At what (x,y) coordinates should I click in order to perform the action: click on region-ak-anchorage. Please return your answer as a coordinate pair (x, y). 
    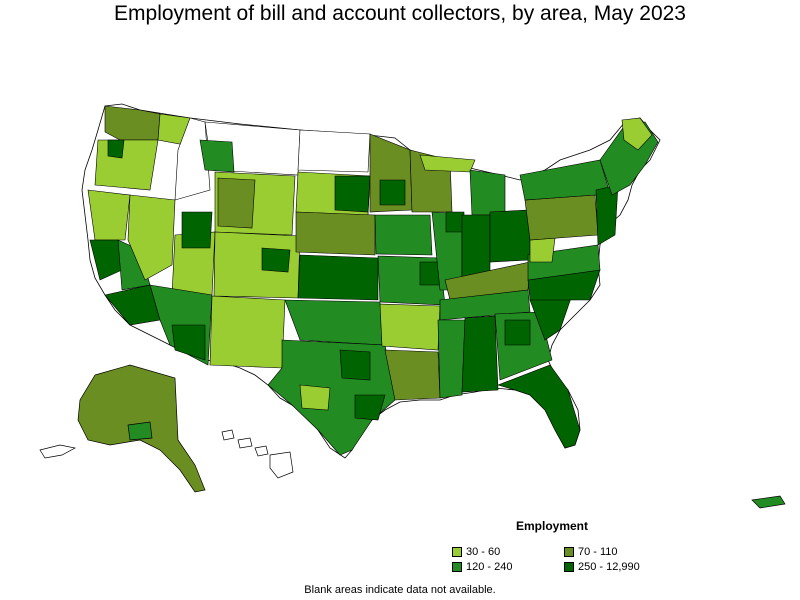
    Looking at the image, I should click on (140, 431).